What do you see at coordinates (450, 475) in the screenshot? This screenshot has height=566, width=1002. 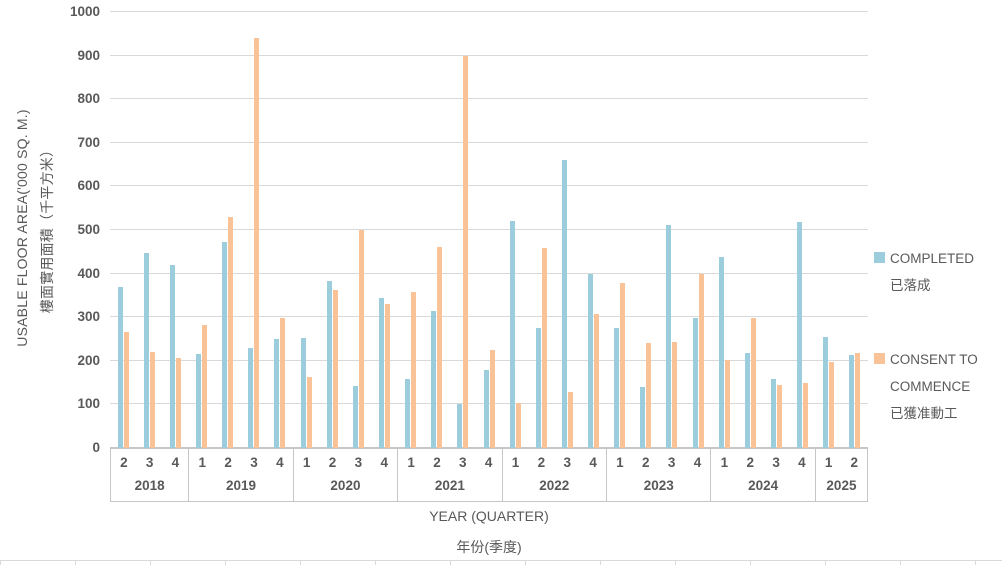 I see `year-group-2021: 1 2 3 4 2021` at bounding box center [450, 475].